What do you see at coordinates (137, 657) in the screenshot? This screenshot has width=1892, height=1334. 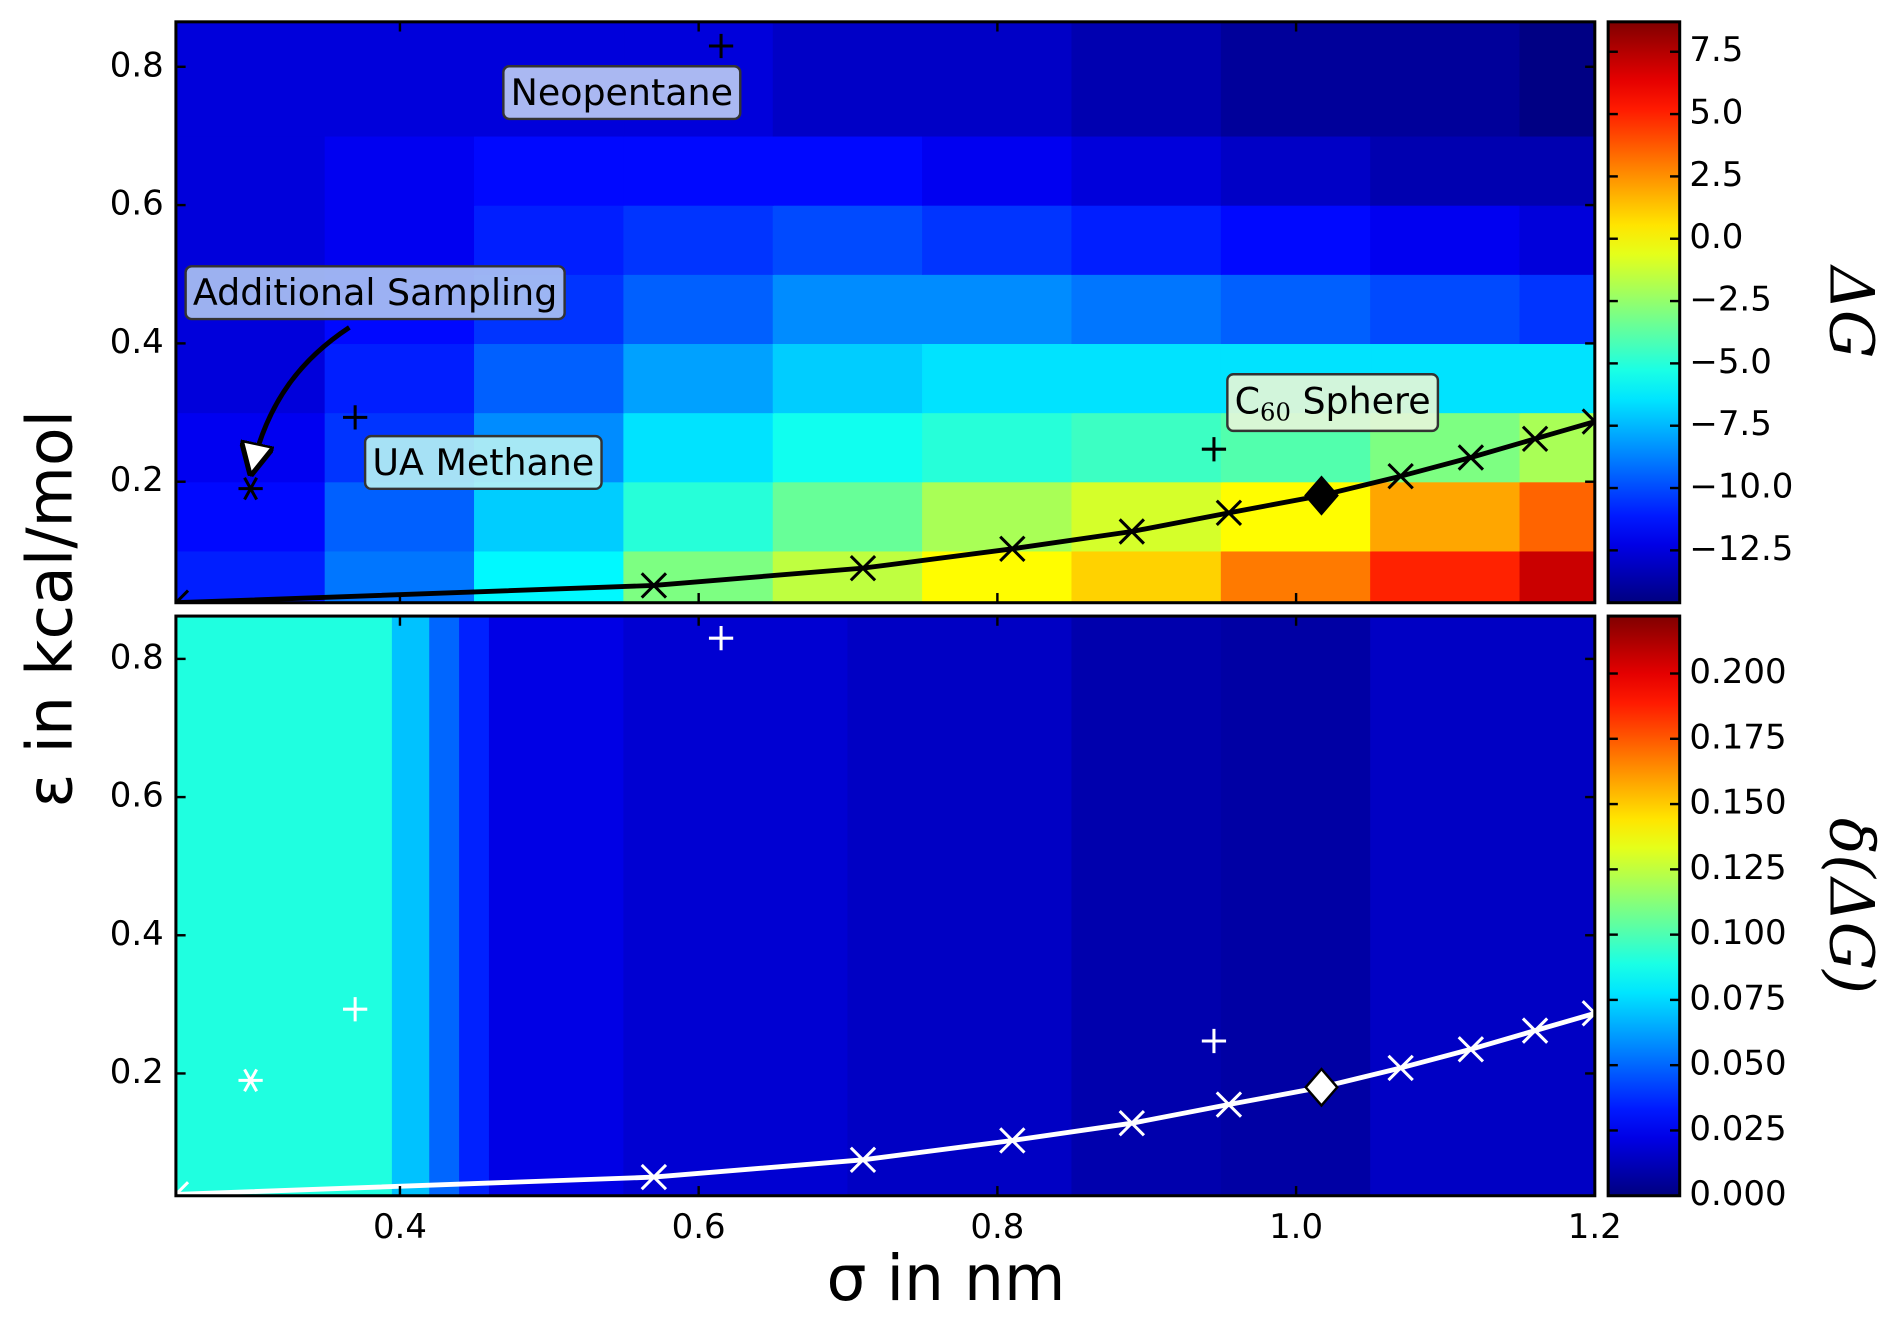 I see `y-tick-label: 0.8` at bounding box center [137, 657].